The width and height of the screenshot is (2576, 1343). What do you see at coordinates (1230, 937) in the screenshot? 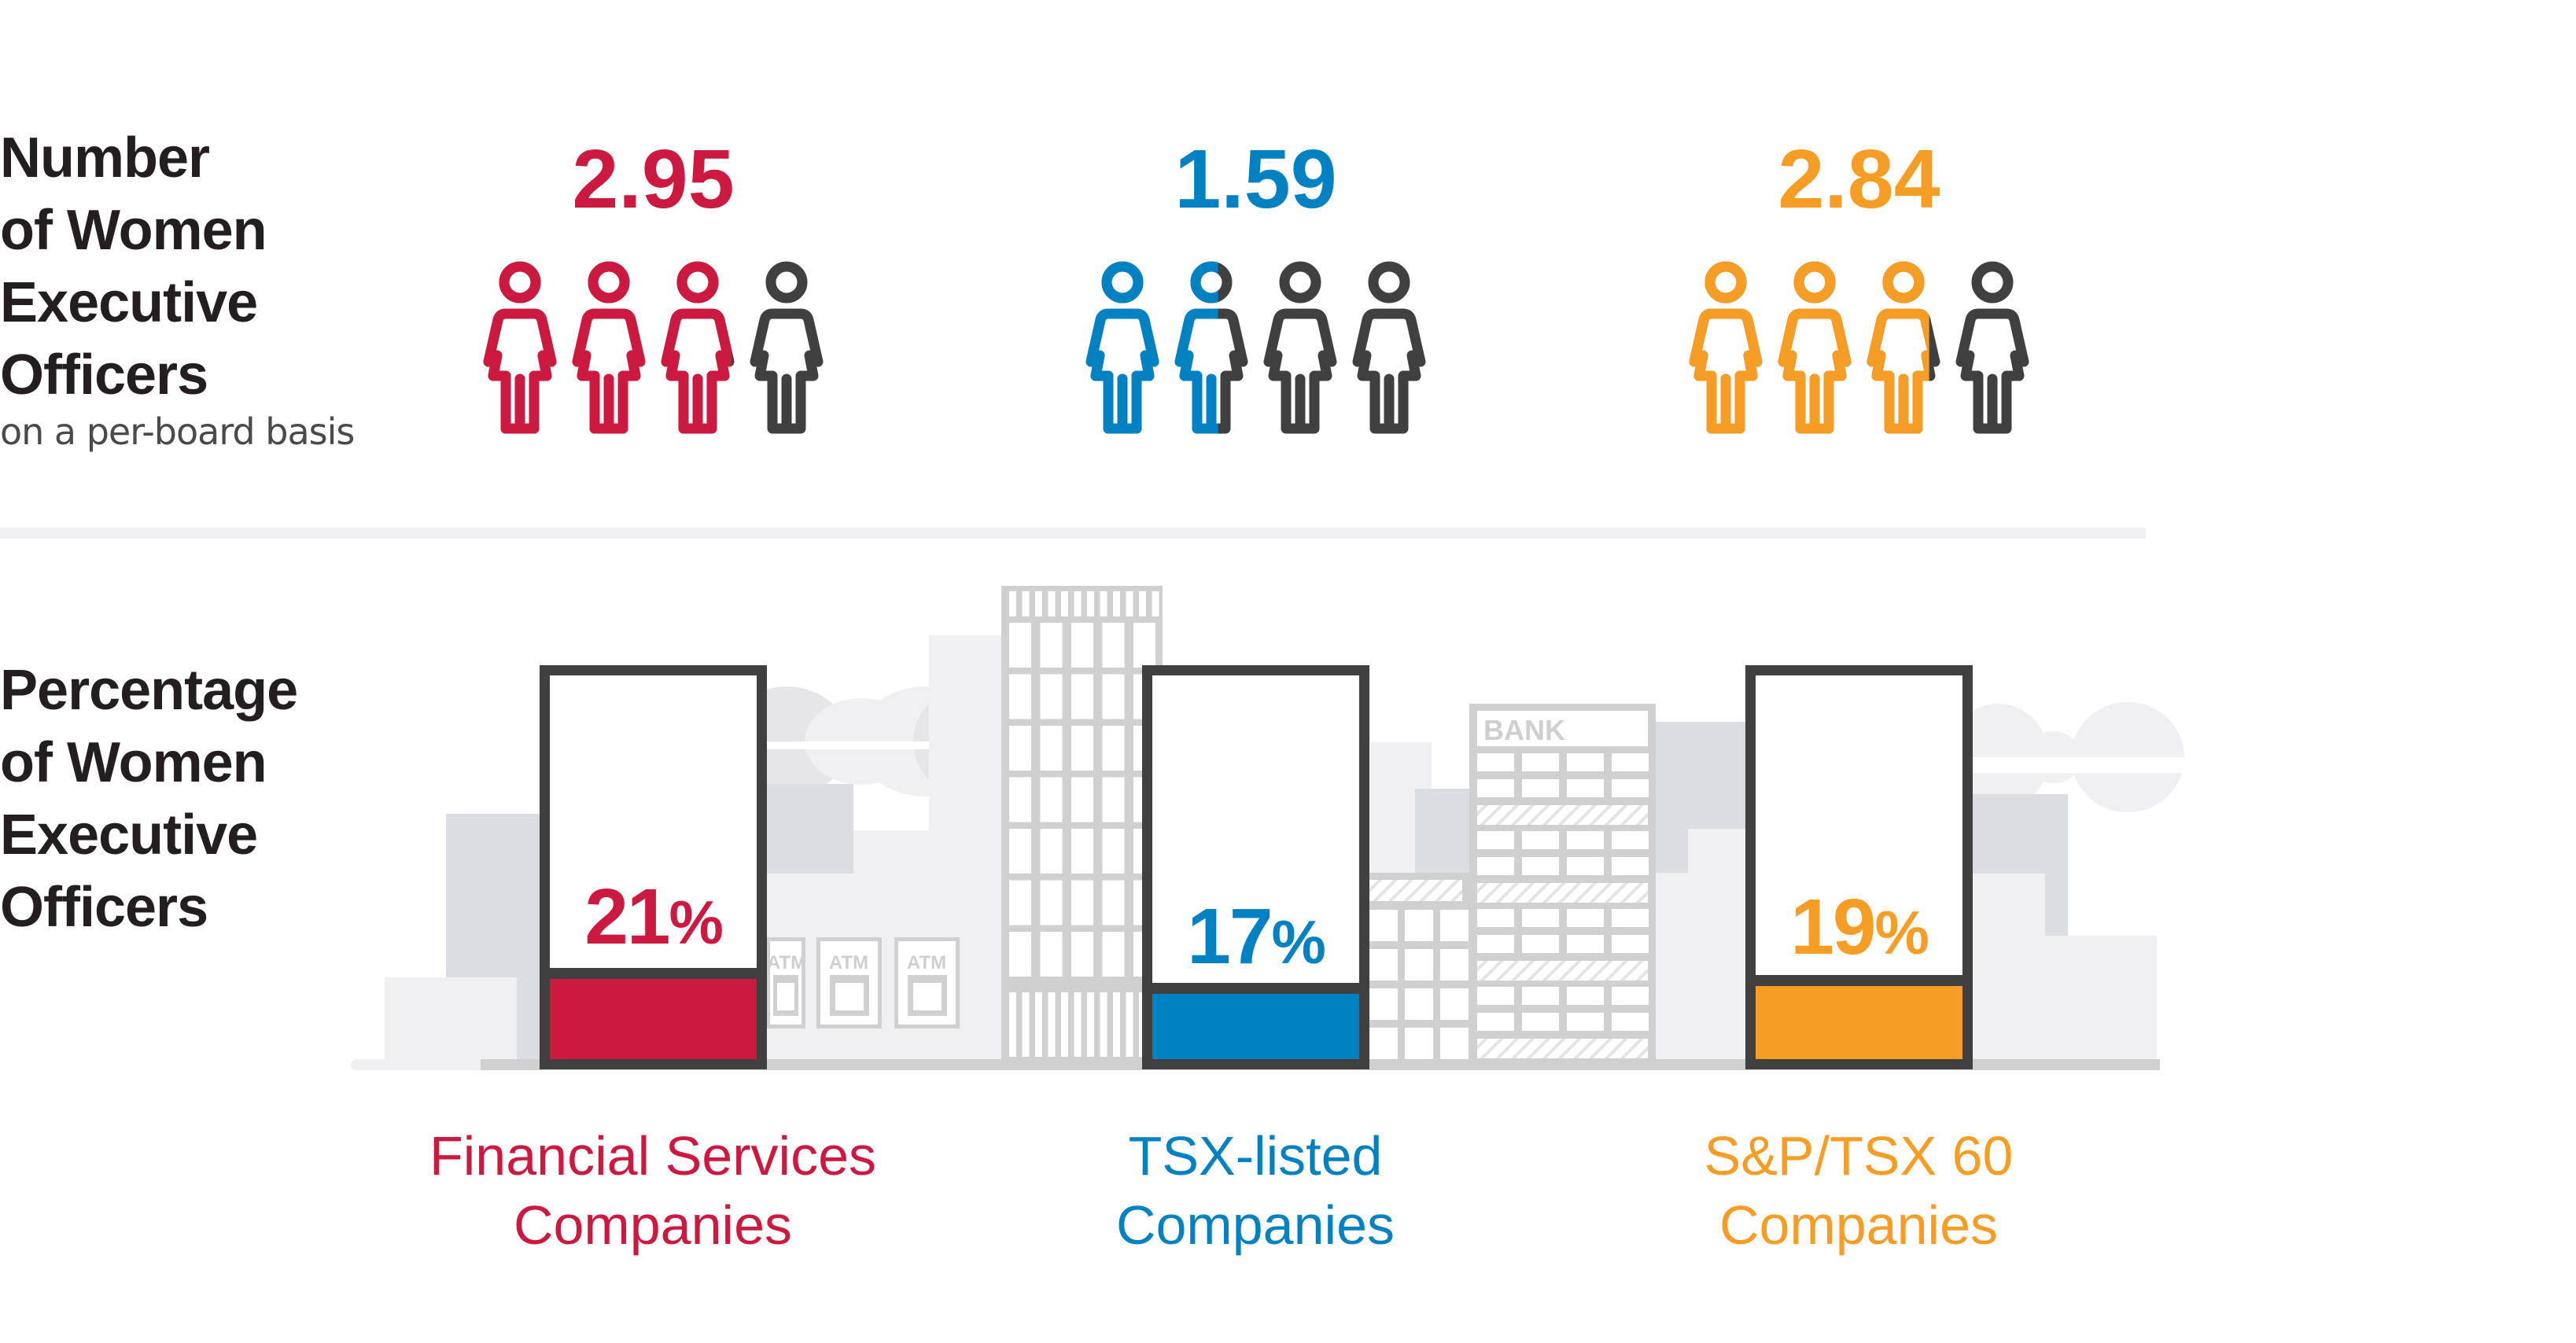
I see `percent-number: 17` at bounding box center [1230, 937].